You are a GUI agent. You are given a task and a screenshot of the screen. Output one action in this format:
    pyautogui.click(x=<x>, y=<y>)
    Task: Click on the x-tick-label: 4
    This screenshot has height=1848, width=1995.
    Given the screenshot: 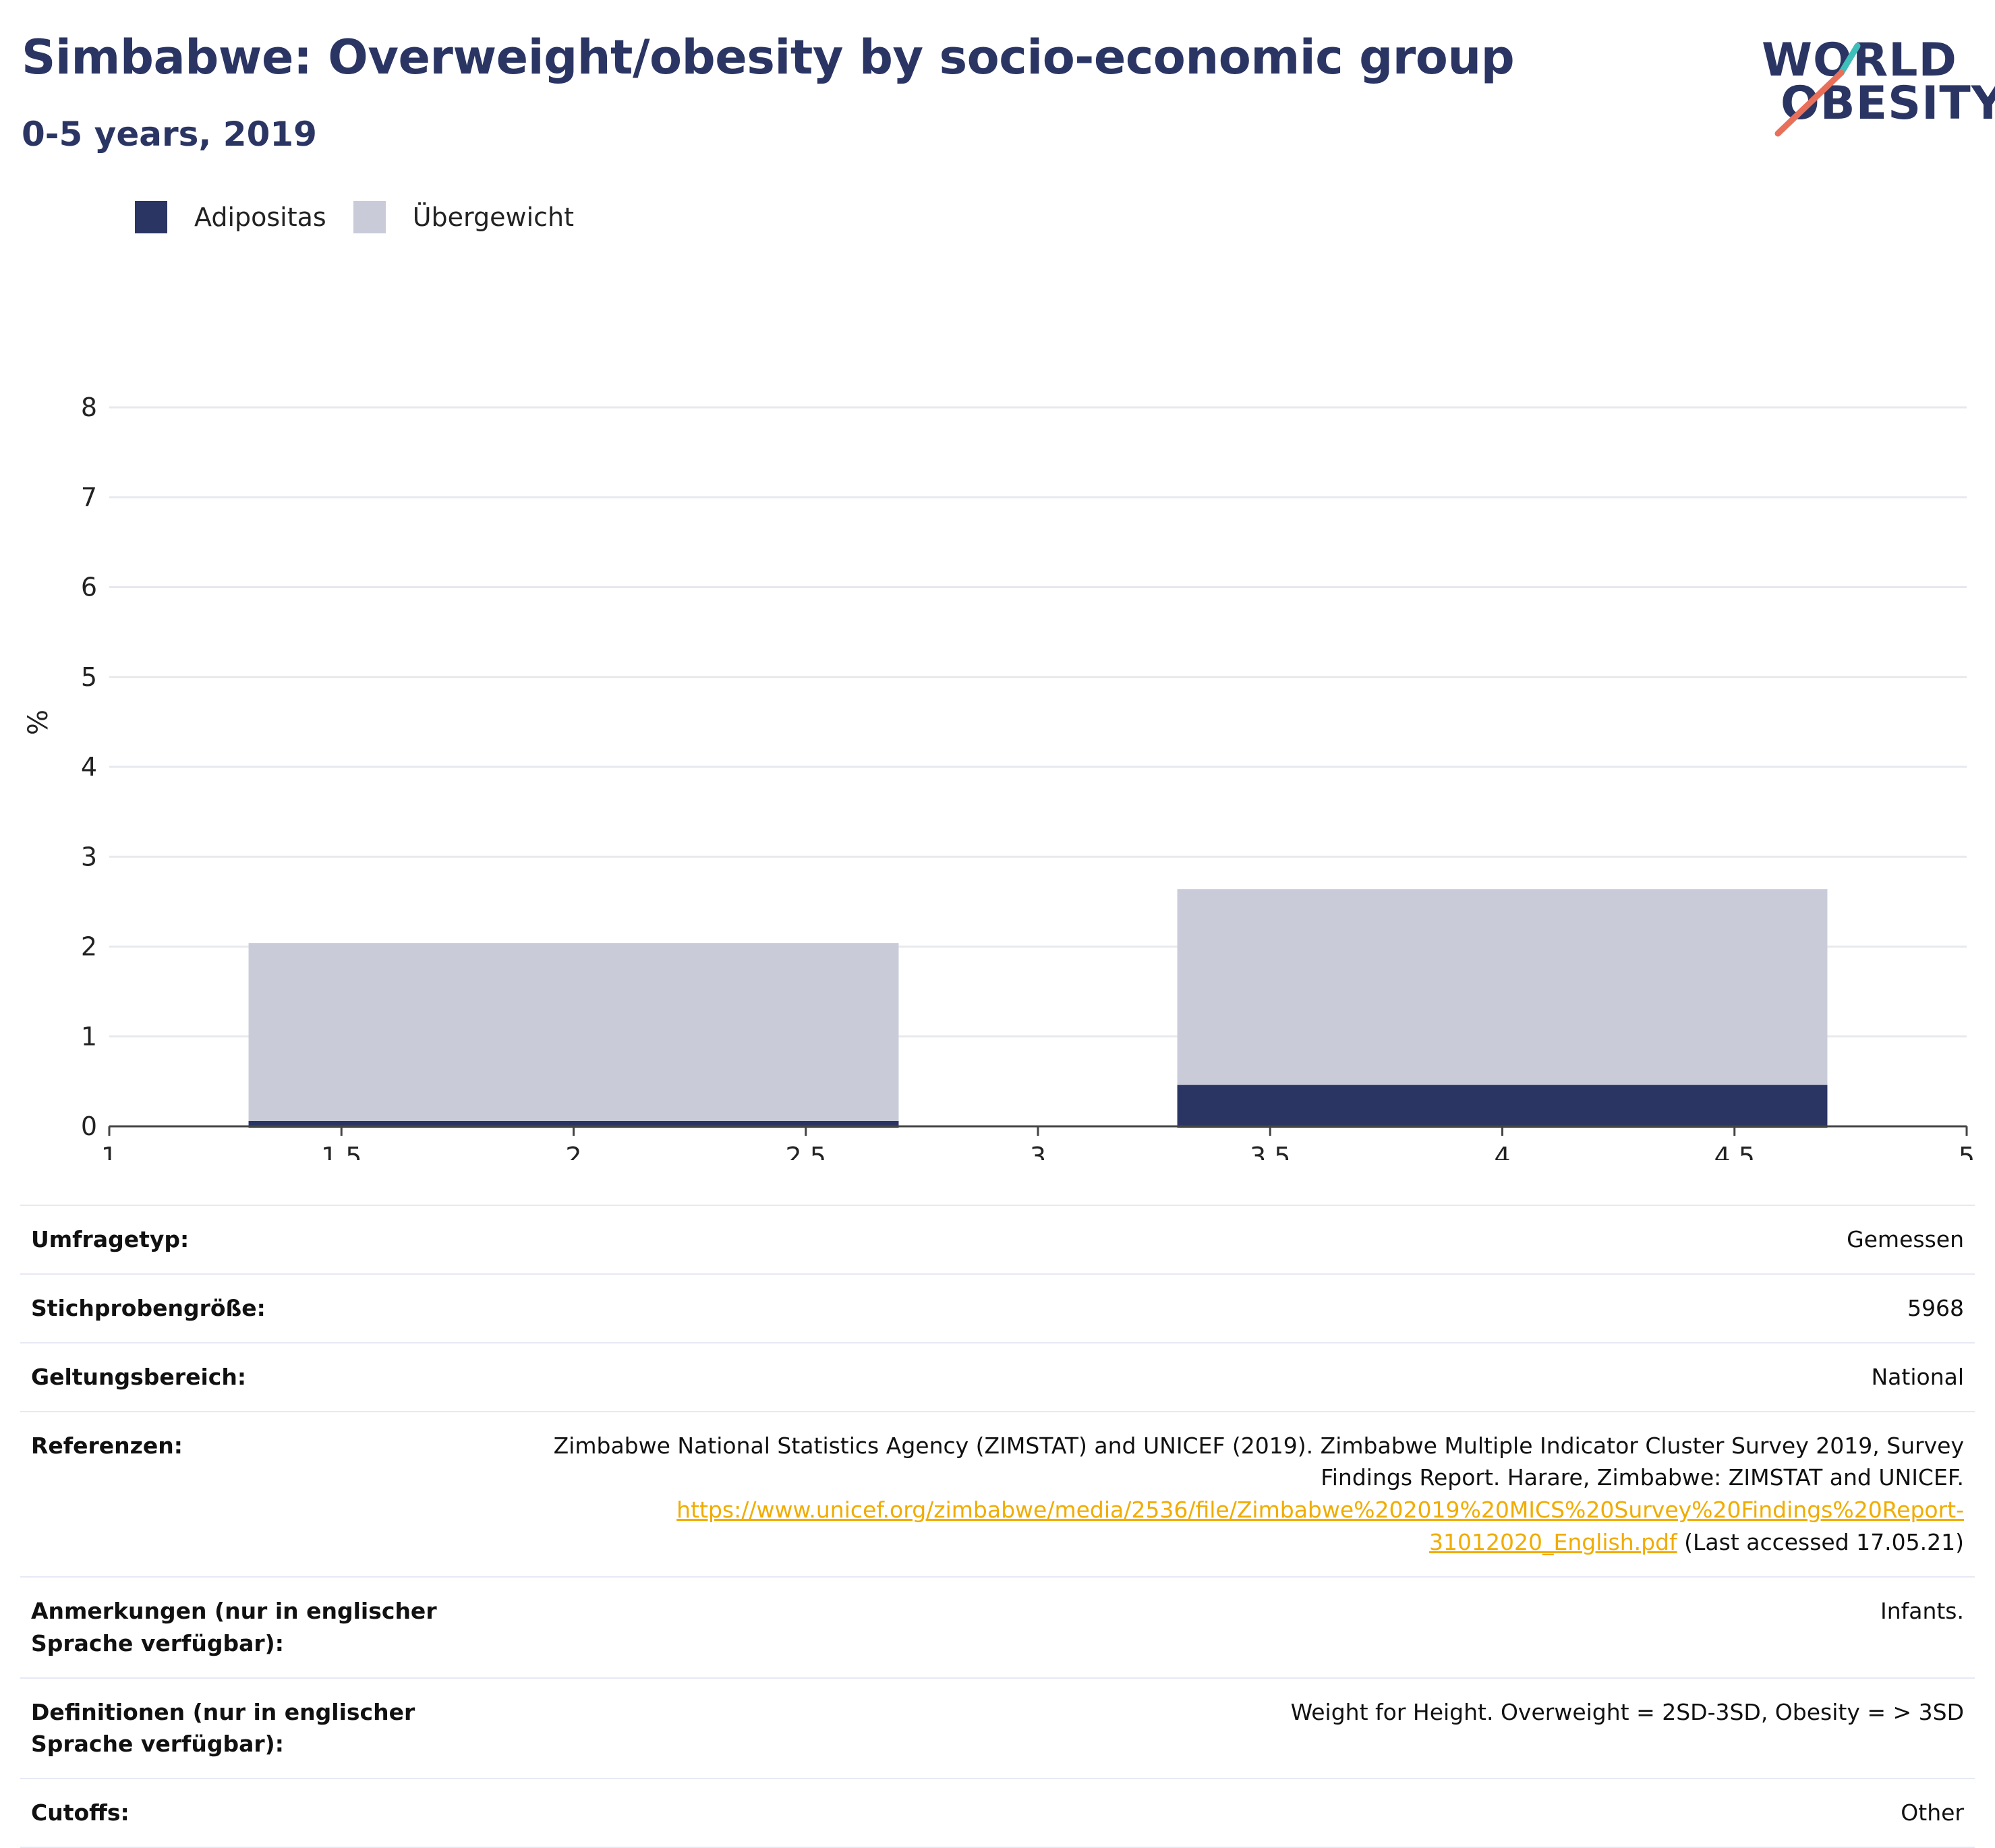 What is the action you would take?
    pyautogui.click(x=1502, y=1151)
    